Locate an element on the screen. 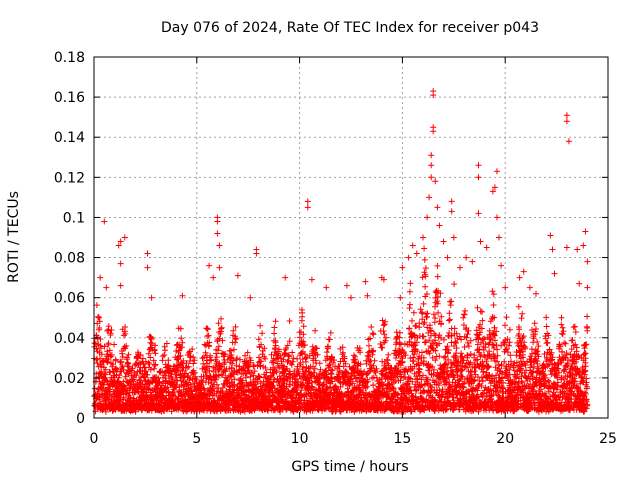 This screenshot has height=480, width=640. y-tick-label: 0.02 is located at coordinates (69, 379).